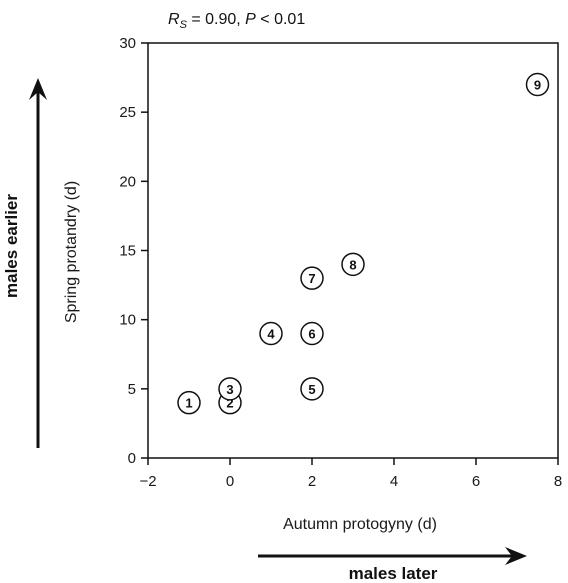  I want to click on x-direction-arrowhead, so click(516, 556).